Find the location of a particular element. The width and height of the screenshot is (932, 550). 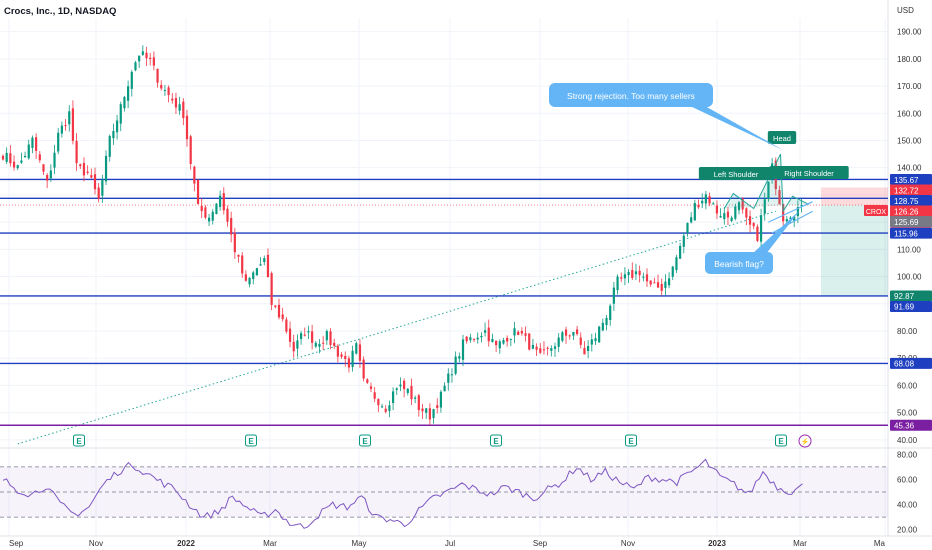

flag-lower is located at coordinates (792, 222).